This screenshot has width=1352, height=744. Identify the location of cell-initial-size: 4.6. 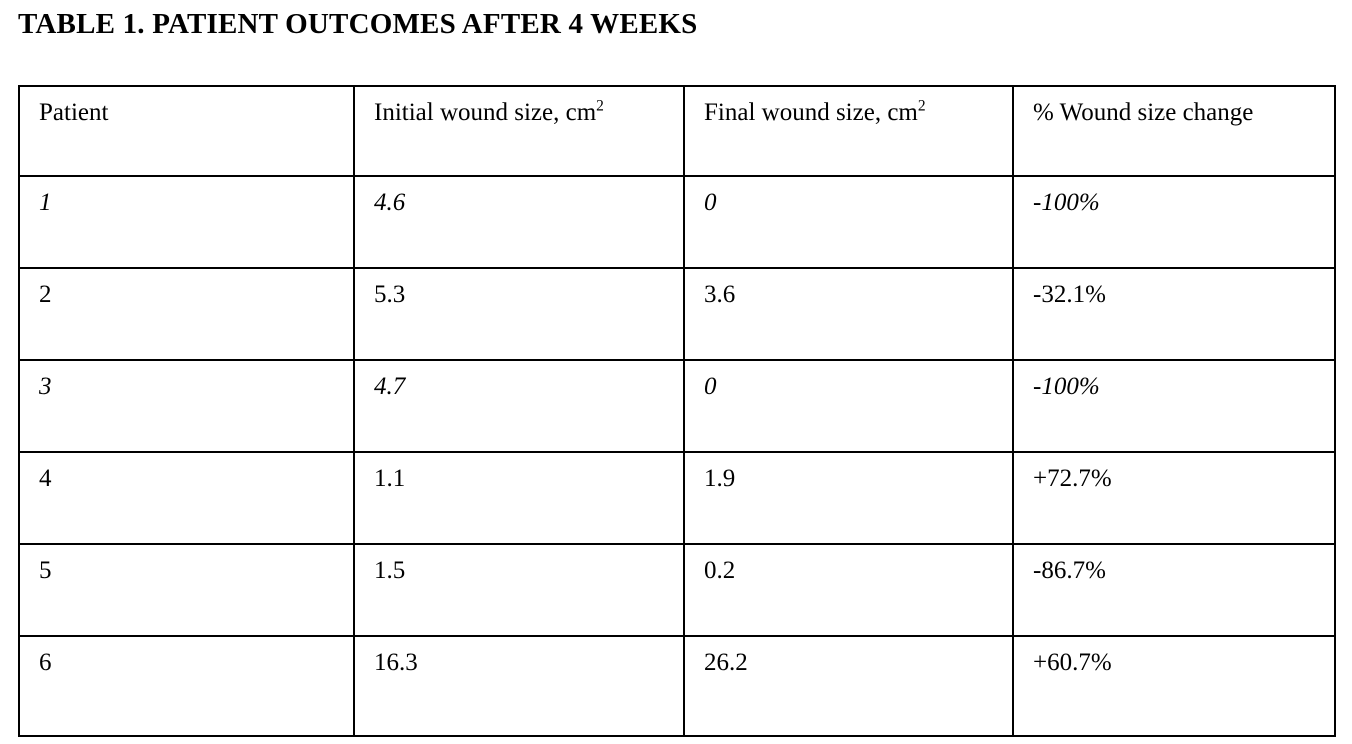
(519, 222).